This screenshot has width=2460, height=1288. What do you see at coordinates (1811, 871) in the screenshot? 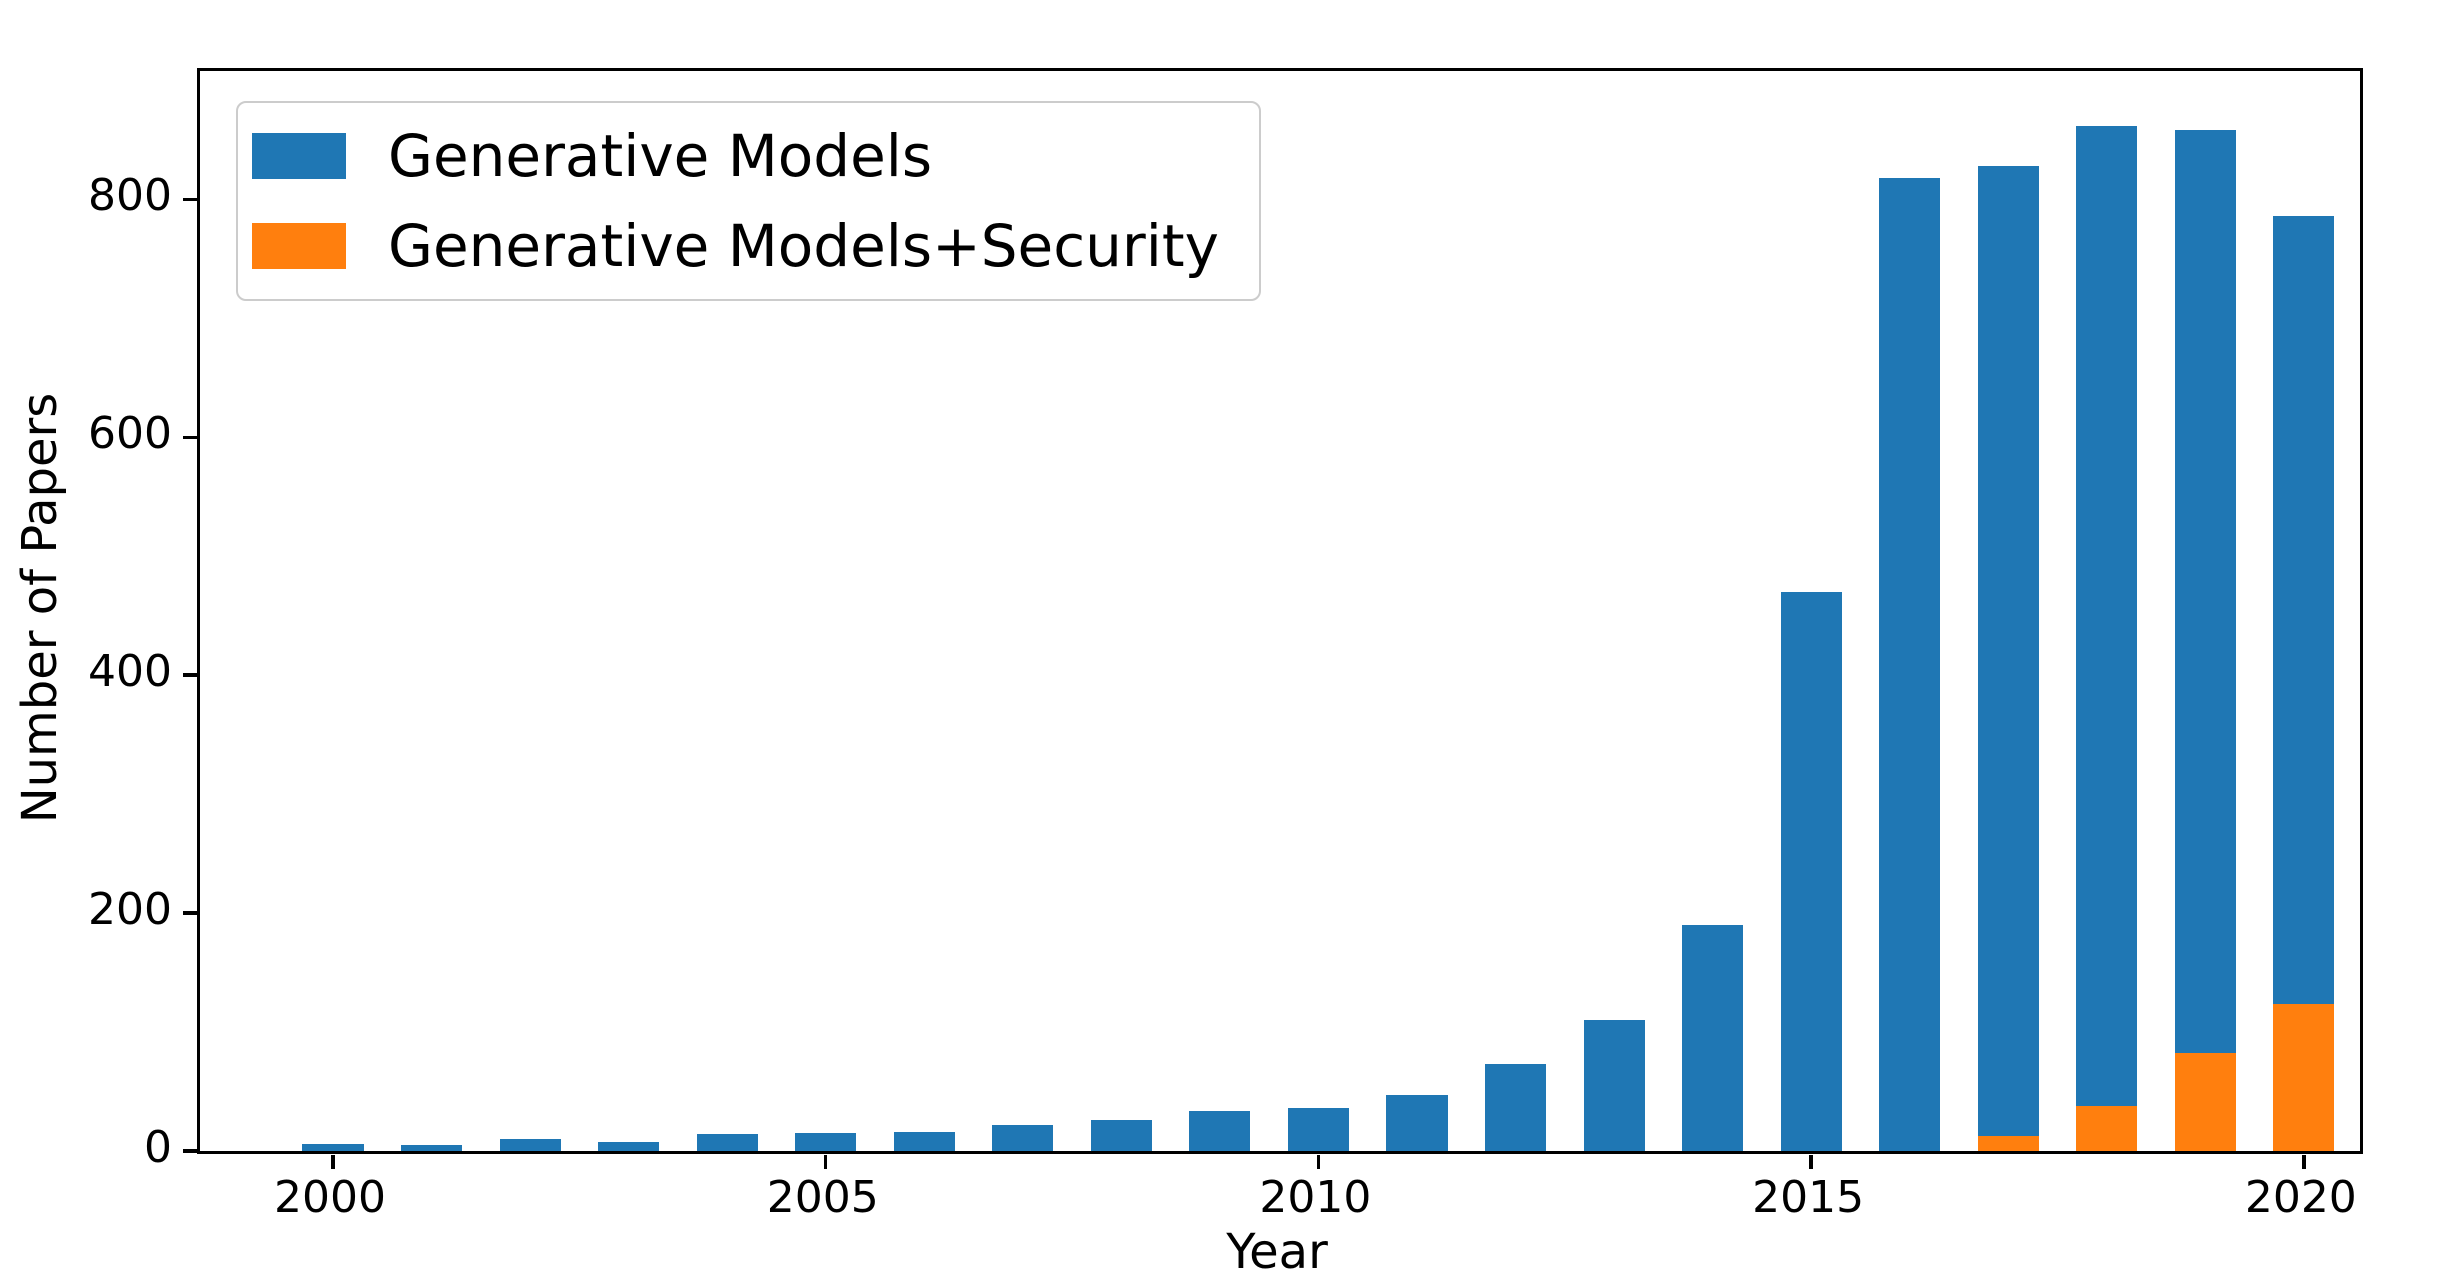
I see `bar-2015-generative-models` at bounding box center [1811, 871].